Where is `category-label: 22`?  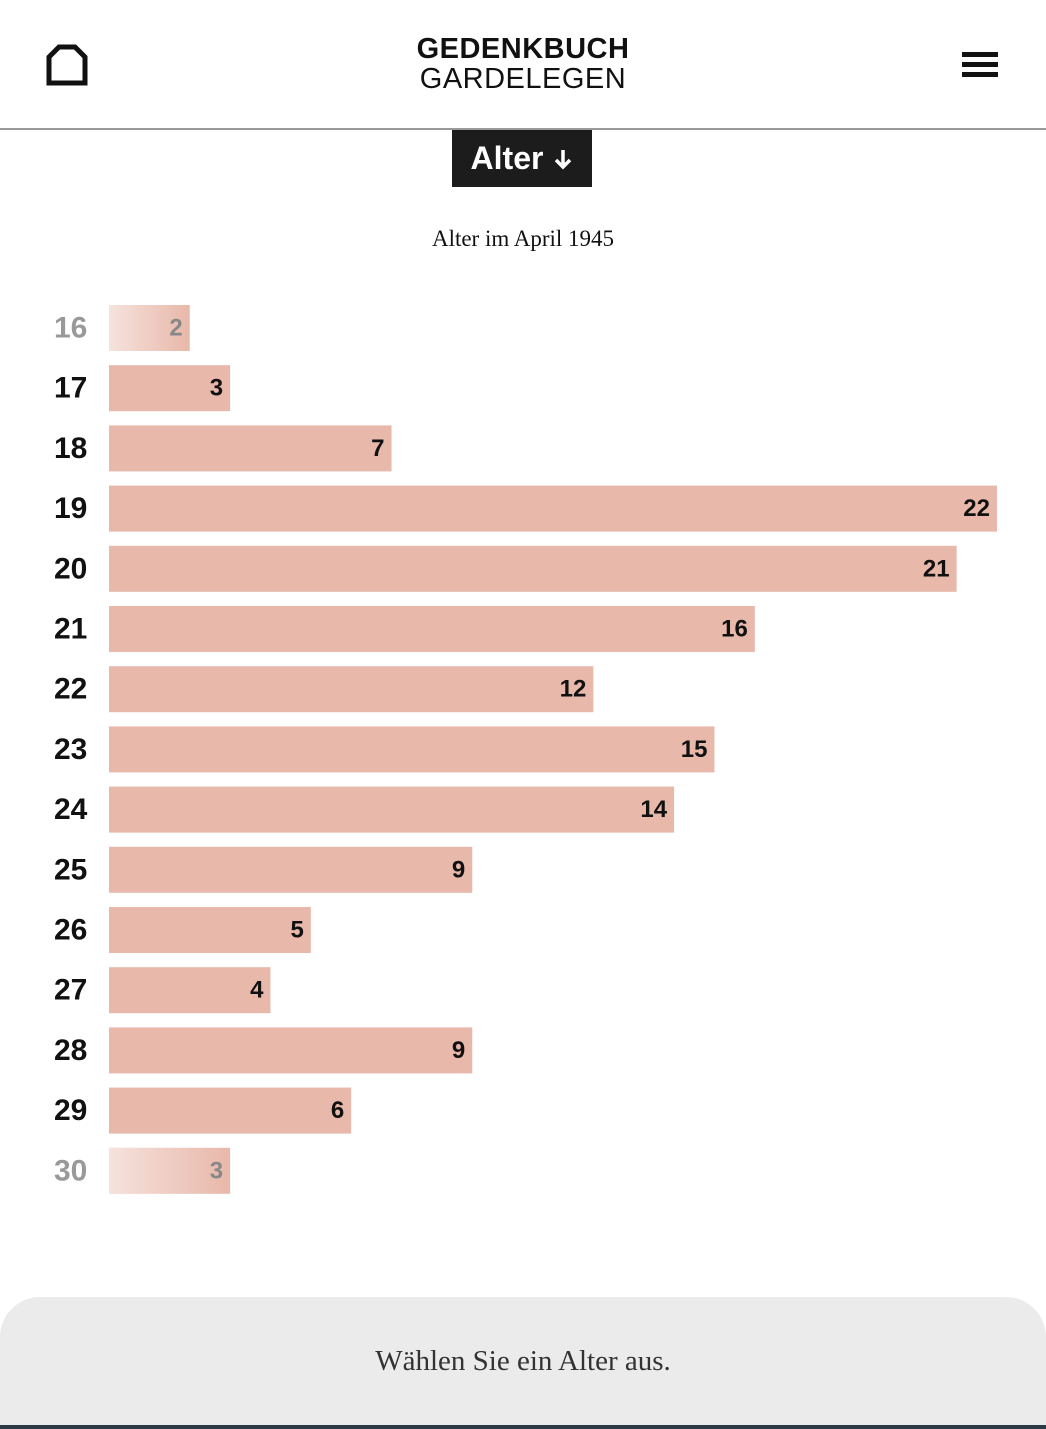 category-label: 22 is located at coordinates (70, 689).